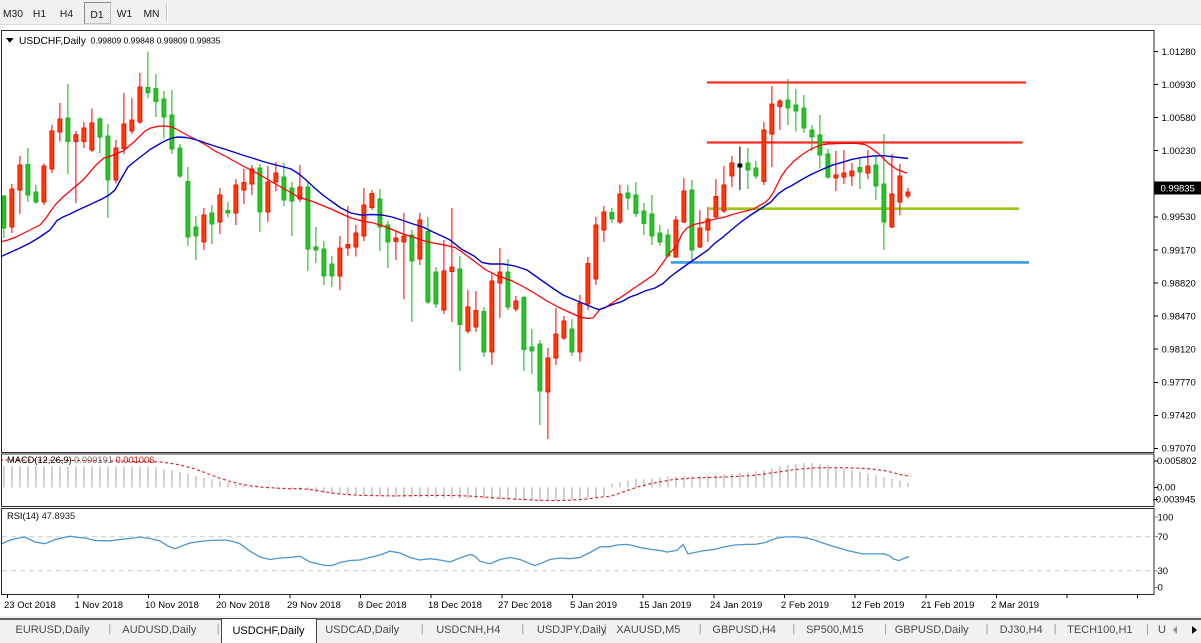  I want to click on svg-text: 70, so click(1163, 537).